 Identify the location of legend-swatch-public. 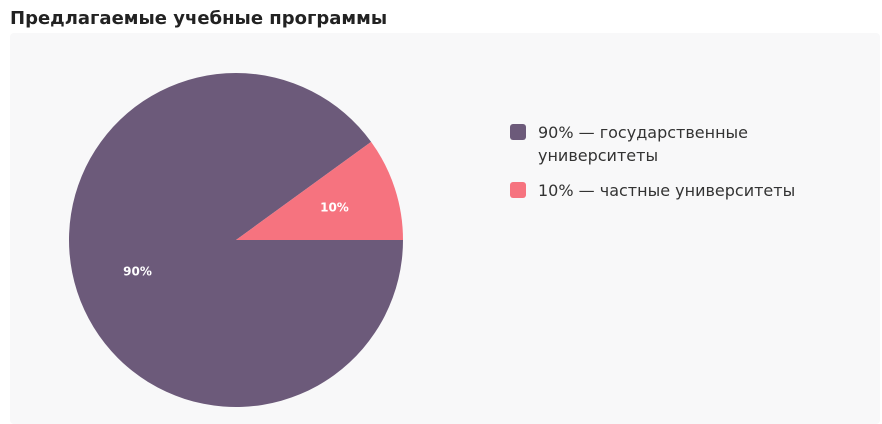
(518, 132).